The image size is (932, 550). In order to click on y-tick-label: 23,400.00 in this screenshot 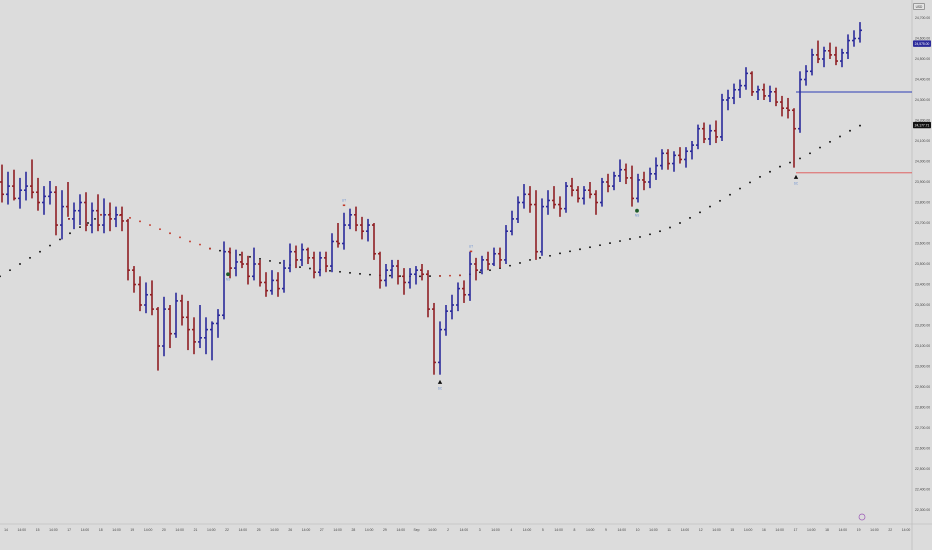, I will do `click(922, 285)`.